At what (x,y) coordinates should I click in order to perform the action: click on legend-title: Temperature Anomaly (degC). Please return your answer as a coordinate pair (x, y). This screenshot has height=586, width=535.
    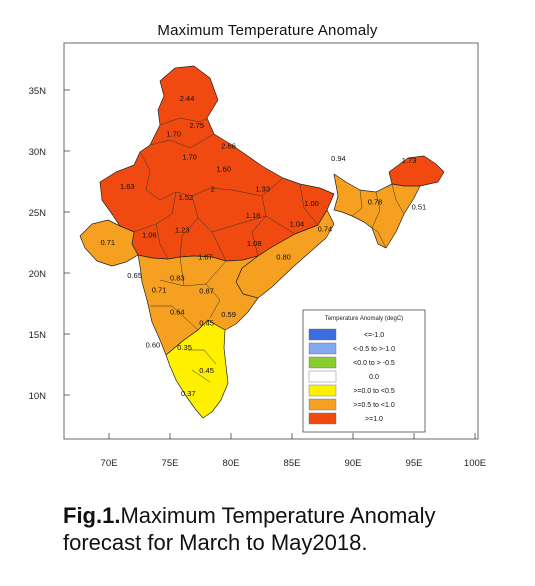
    Looking at the image, I should click on (364, 319).